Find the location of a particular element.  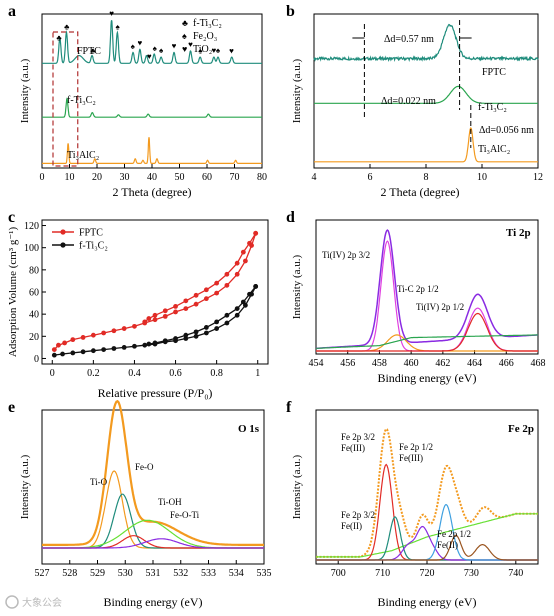

panel-e-axis-xtick-label: 534 is located at coordinates (236, 573).